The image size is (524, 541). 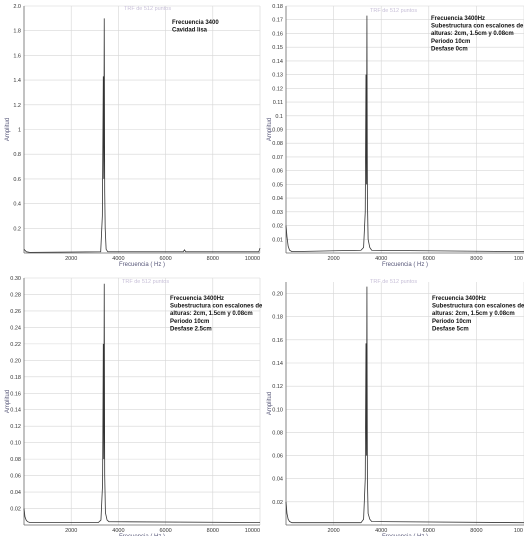 What do you see at coordinates (277, 131) in the screenshot?
I see `y-tick-label: 0.09` at bounding box center [277, 131].